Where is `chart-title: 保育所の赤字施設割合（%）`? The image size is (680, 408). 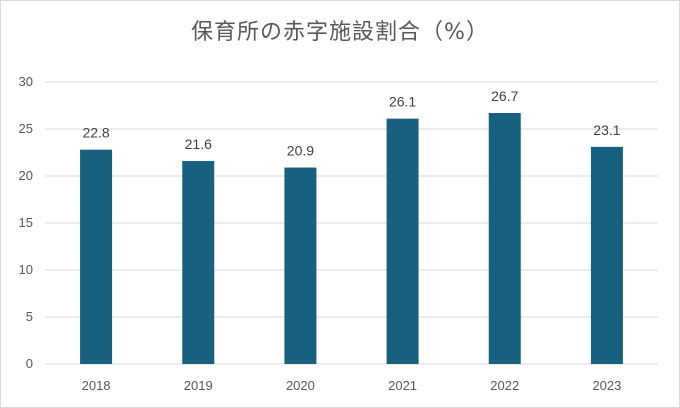 chart-title: 保育所の赤字施設割合（%） is located at coordinates (340, 32).